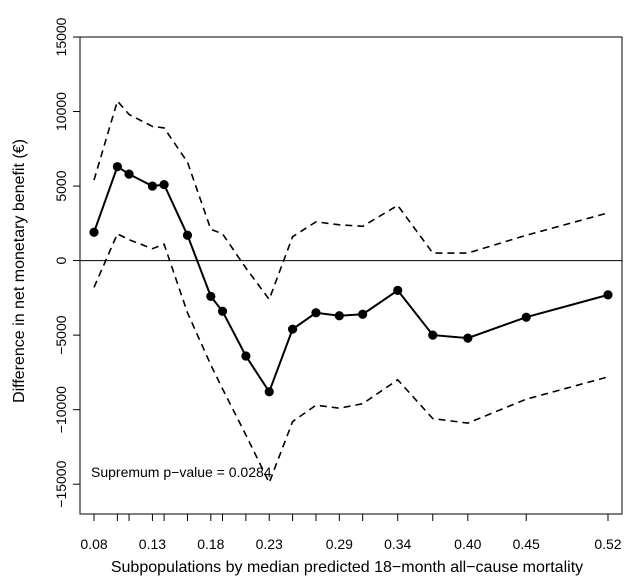 This screenshot has width=630, height=579. Describe the element at coordinates (269, 544) in the screenshot. I see `x-tick-label: 0.23` at that location.